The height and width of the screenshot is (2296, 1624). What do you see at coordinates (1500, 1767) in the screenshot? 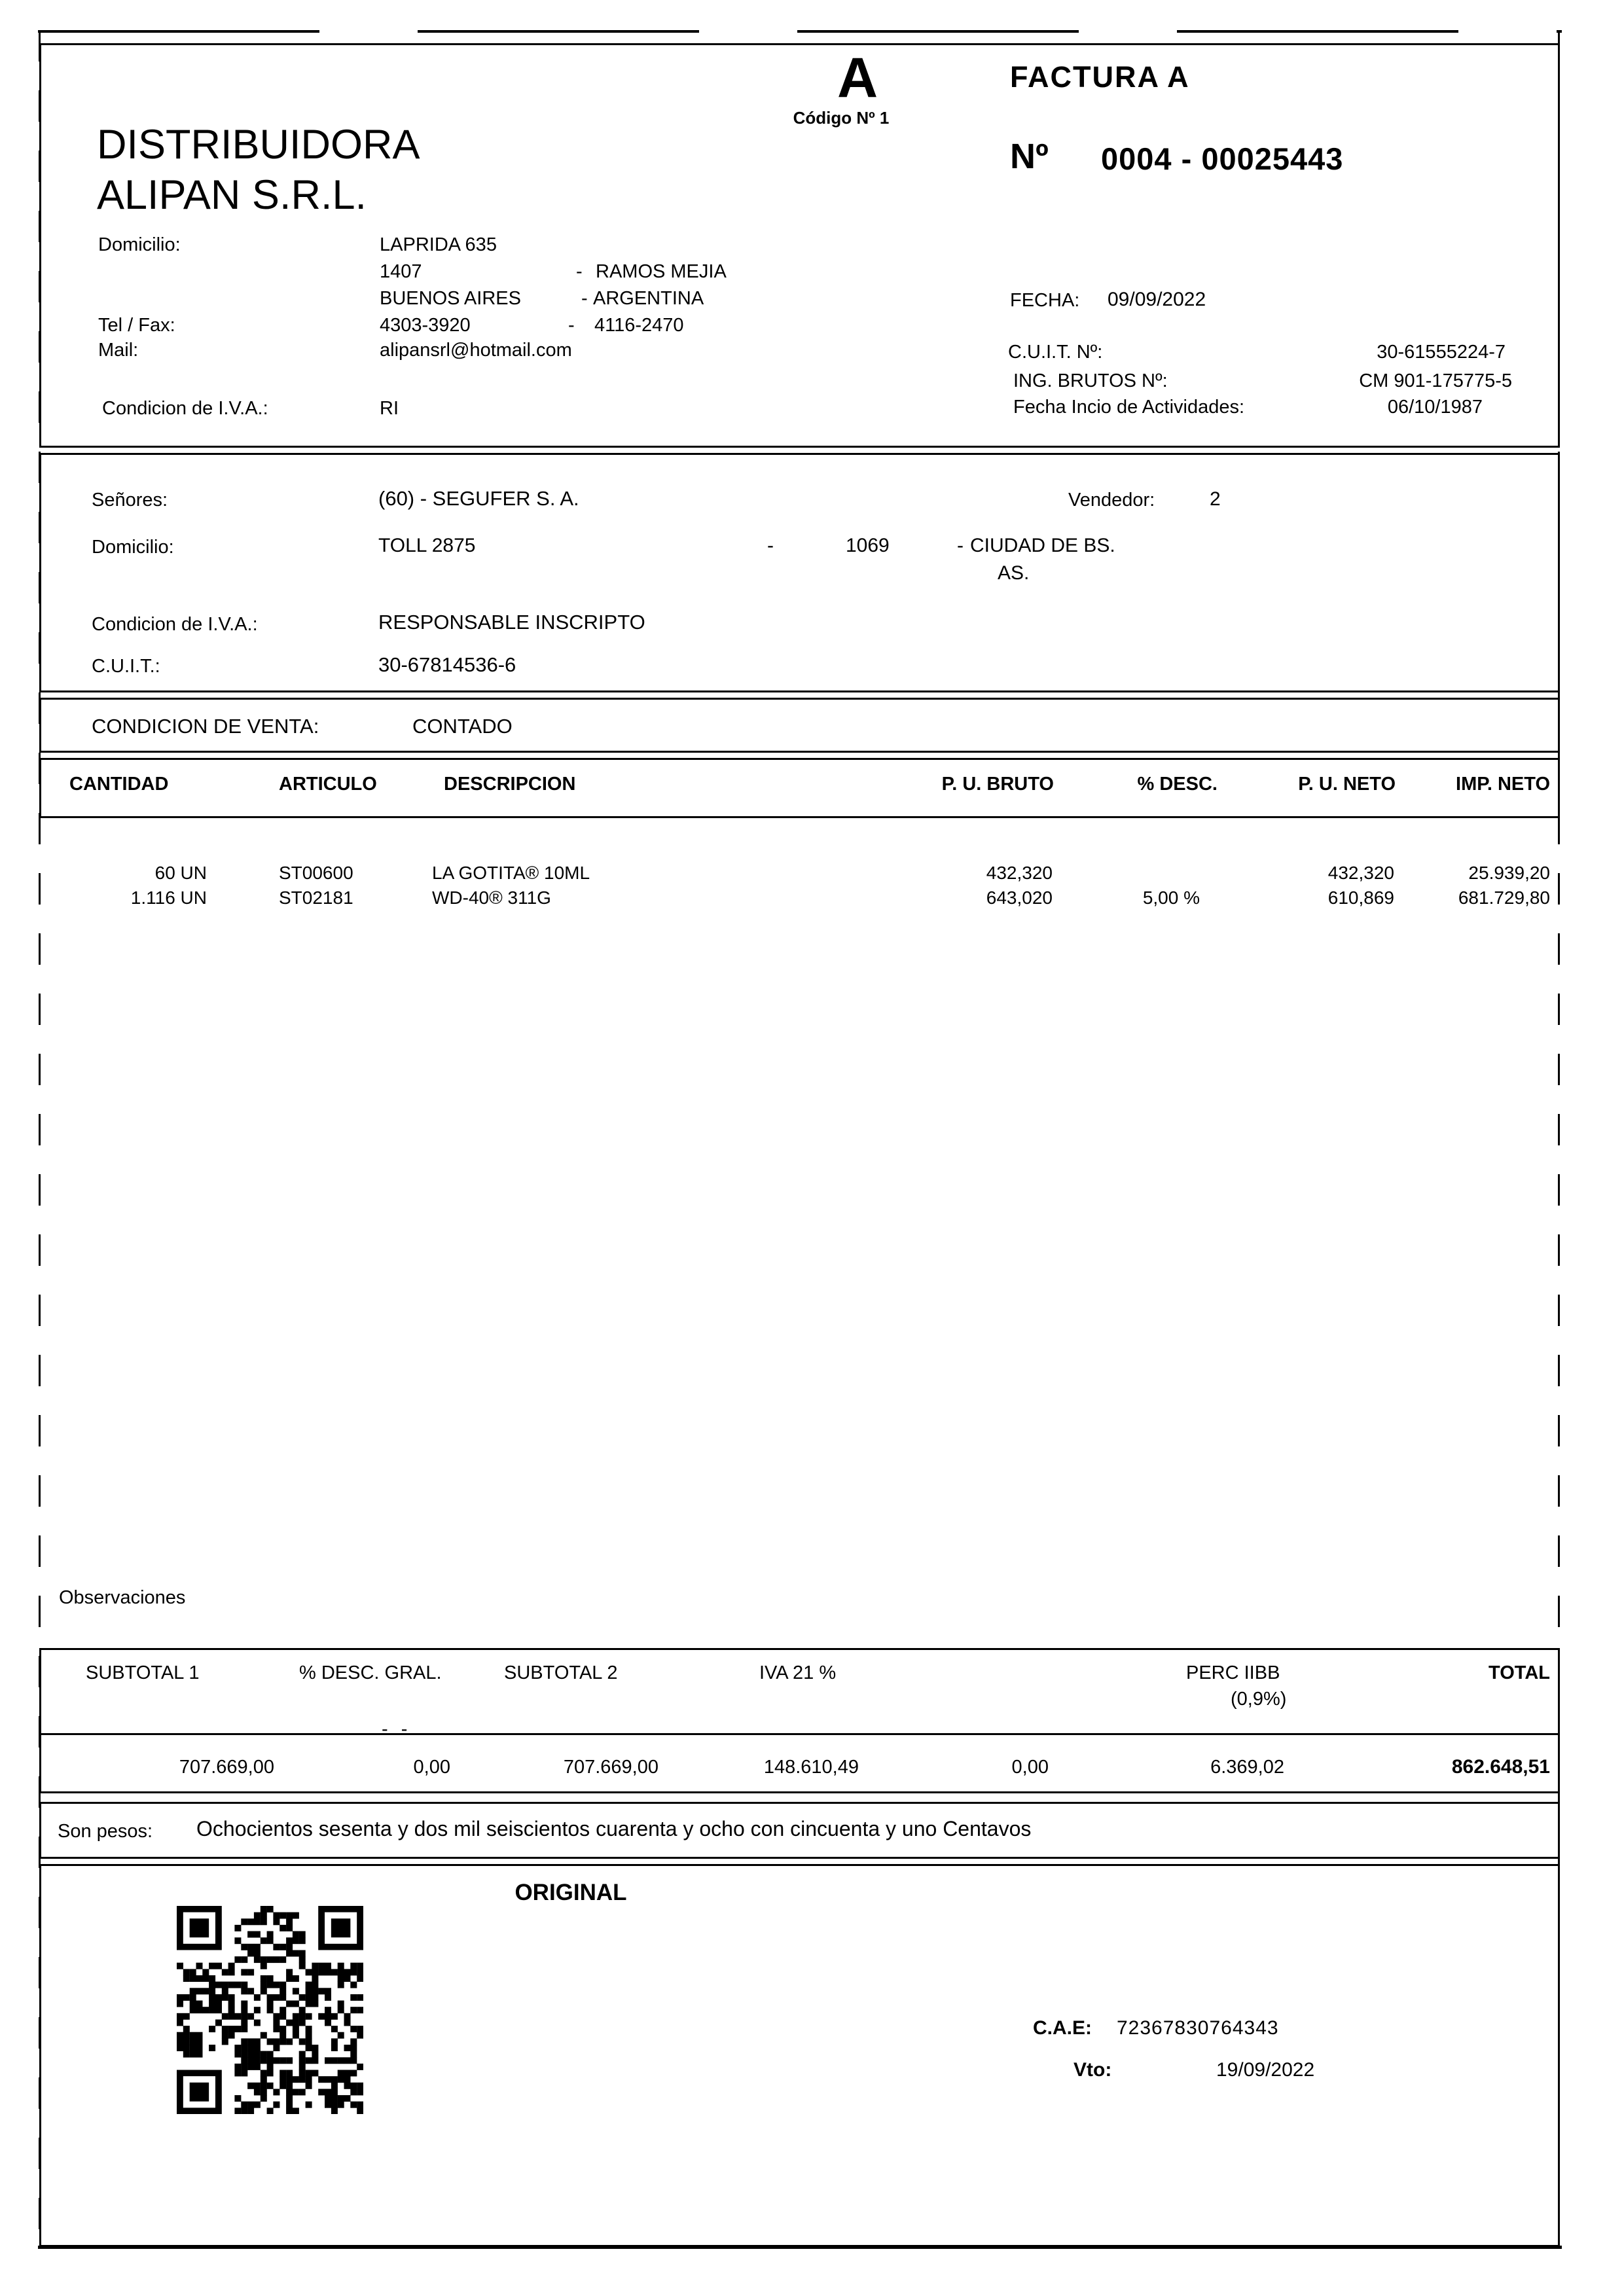
I see `total-value-total: 862.648,51` at bounding box center [1500, 1767].